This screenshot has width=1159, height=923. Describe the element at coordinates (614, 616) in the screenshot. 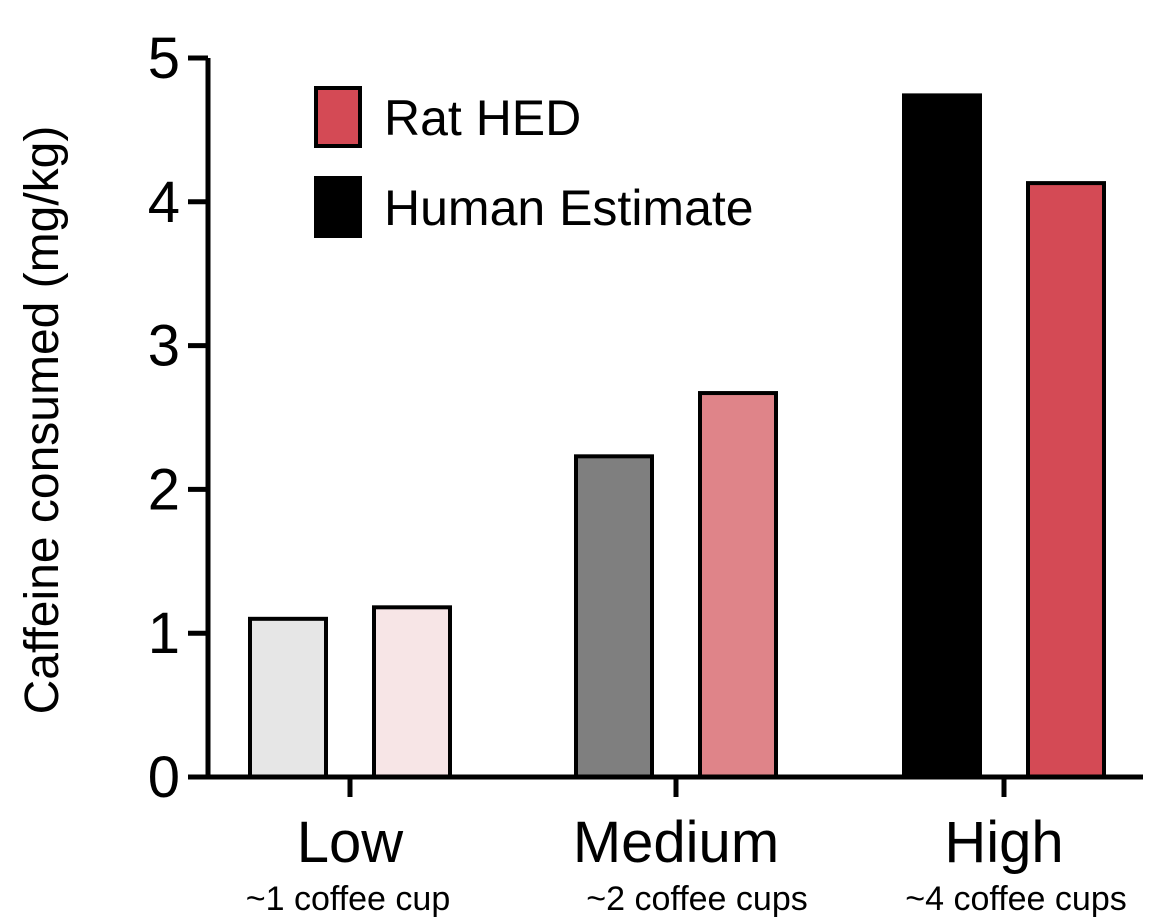

I see `bar-medium-human-estimate` at that location.